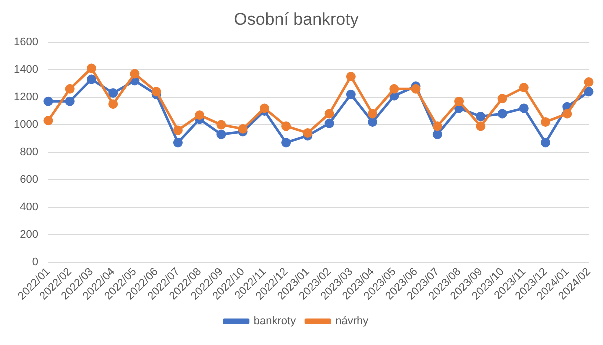 This screenshot has height=345, width=603. Describe the element at coordinates (29, 208) in the screenshot. I see `y-tick-label: 400` at that location.